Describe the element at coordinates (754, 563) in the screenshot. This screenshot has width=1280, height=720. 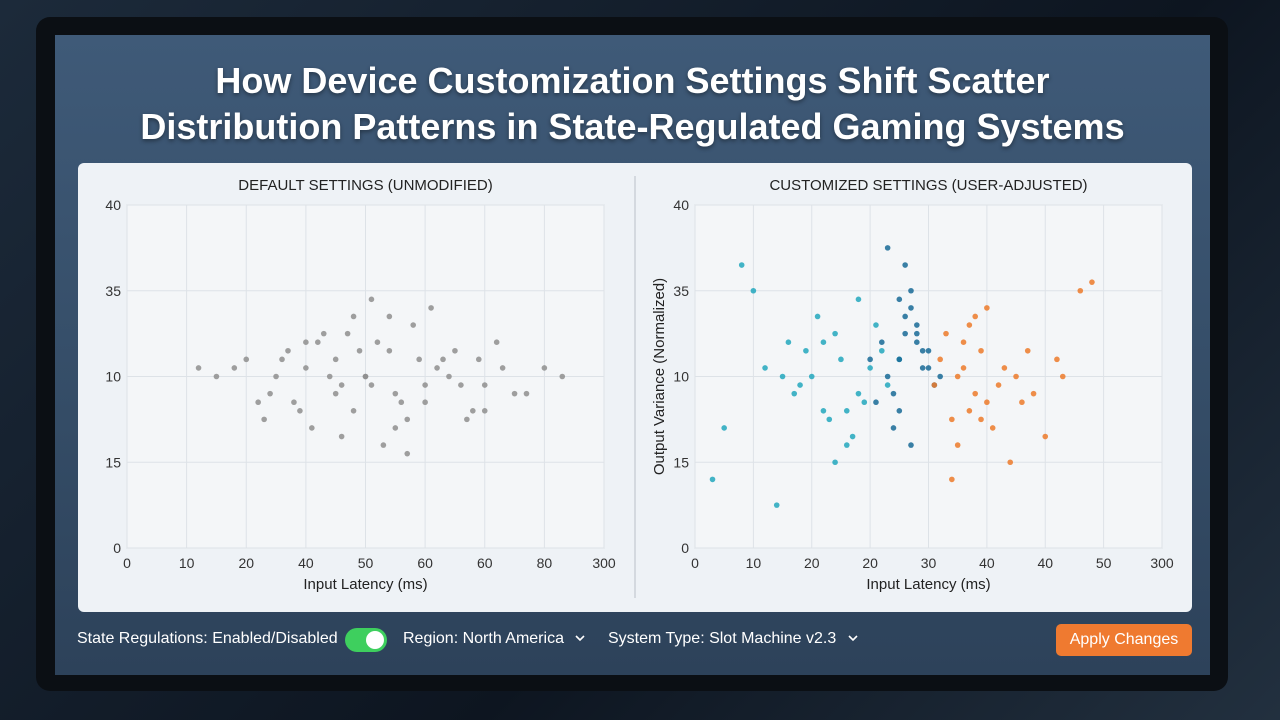
I see `x-tick-label: 10` at that location.